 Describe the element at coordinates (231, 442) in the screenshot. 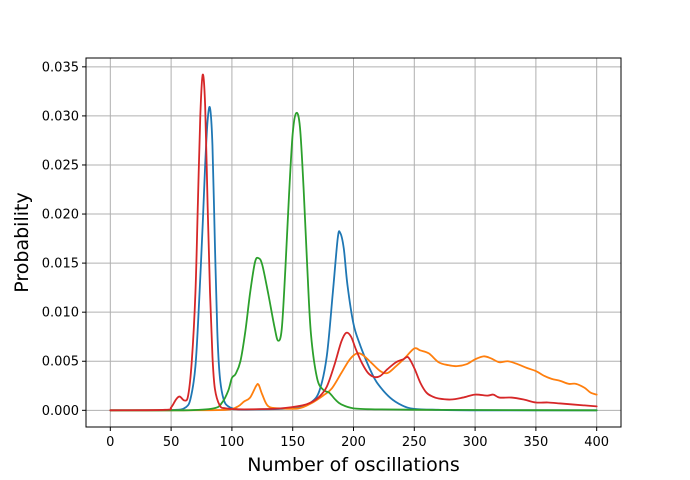

I see `x-tick-label: 100` at that location.